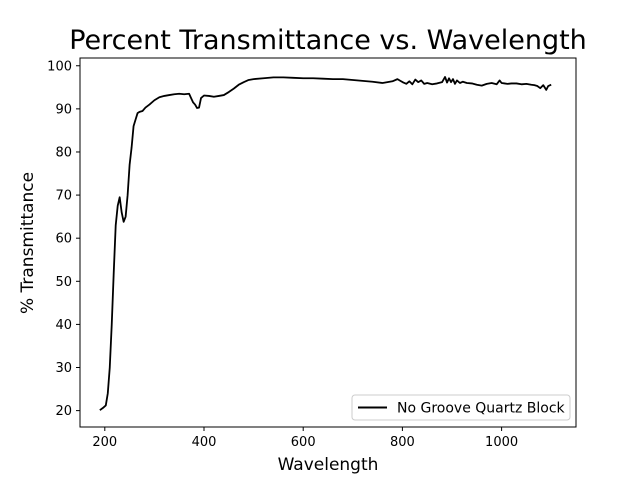  I want to click on y-tick-label: 60, so click(63, 239).